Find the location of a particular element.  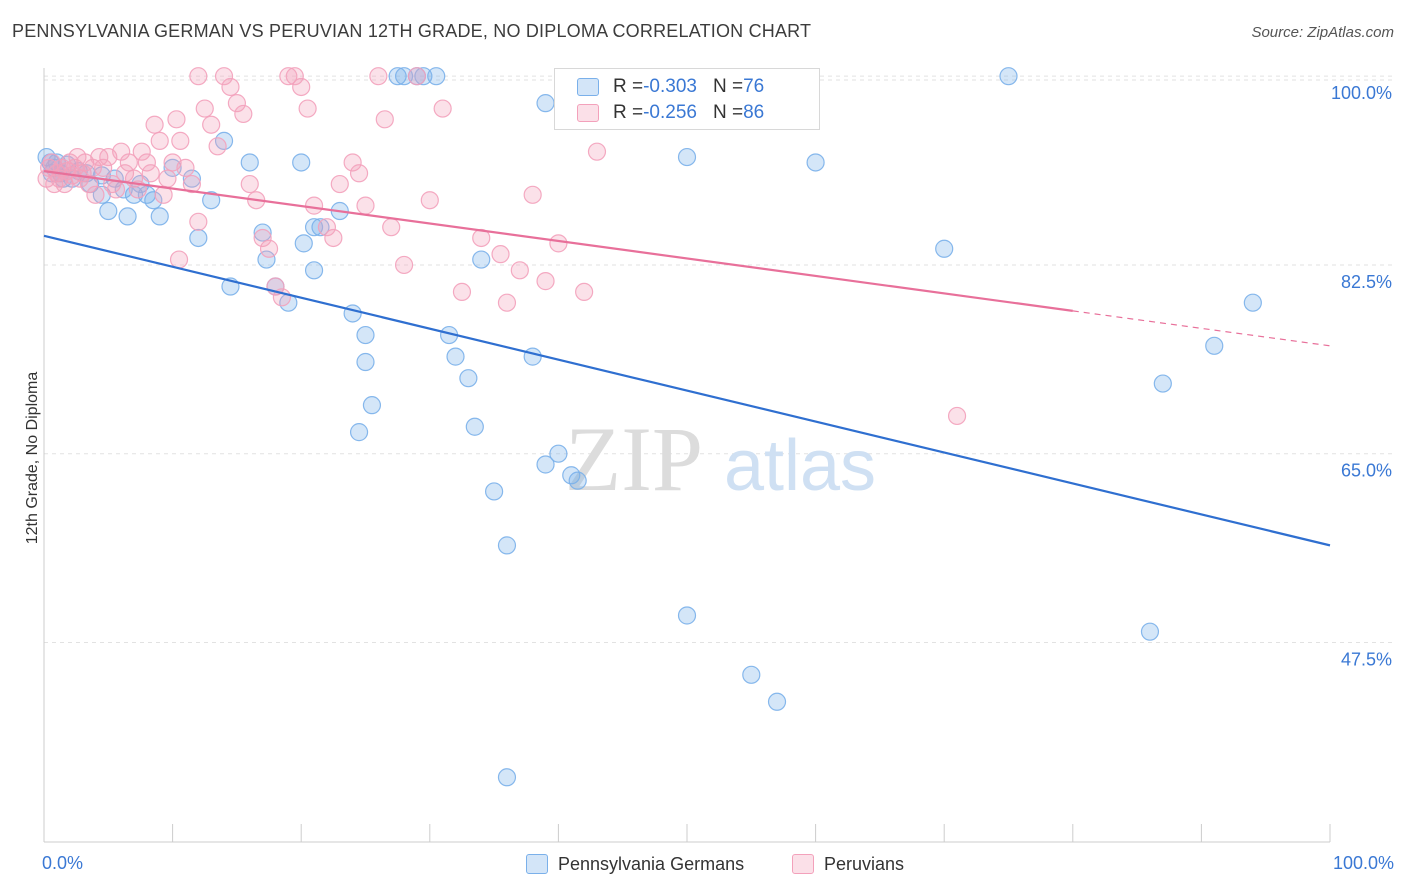

trendline-peruvians is located at coordinates (558, 241).